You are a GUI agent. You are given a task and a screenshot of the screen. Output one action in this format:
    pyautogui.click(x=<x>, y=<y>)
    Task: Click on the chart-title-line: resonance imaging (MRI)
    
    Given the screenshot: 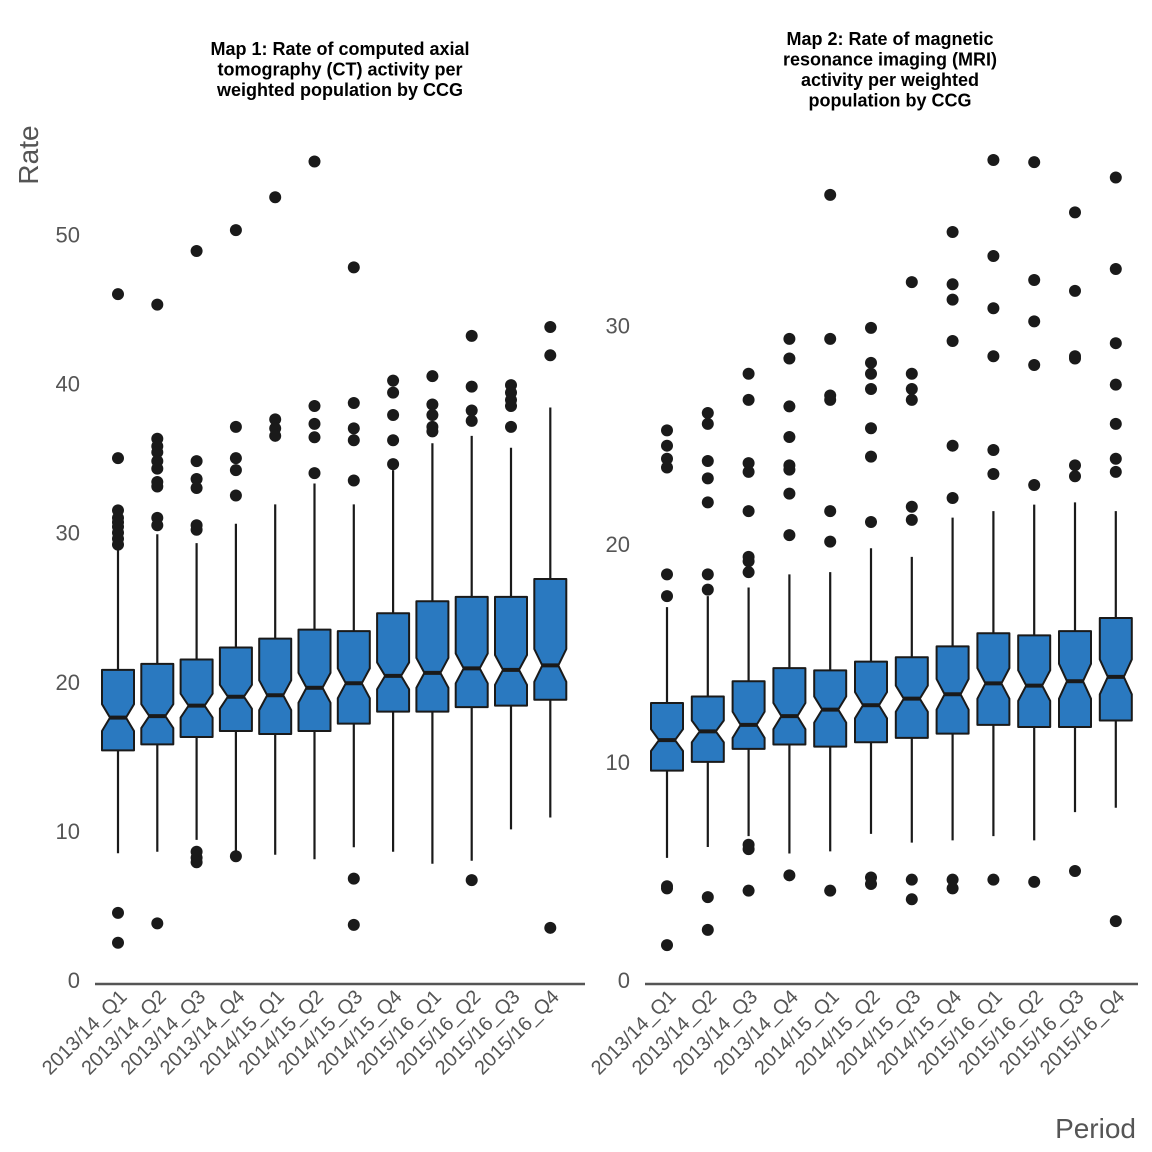 What is the action you would take?
    pyautogui.click(x=890, y=60)
    